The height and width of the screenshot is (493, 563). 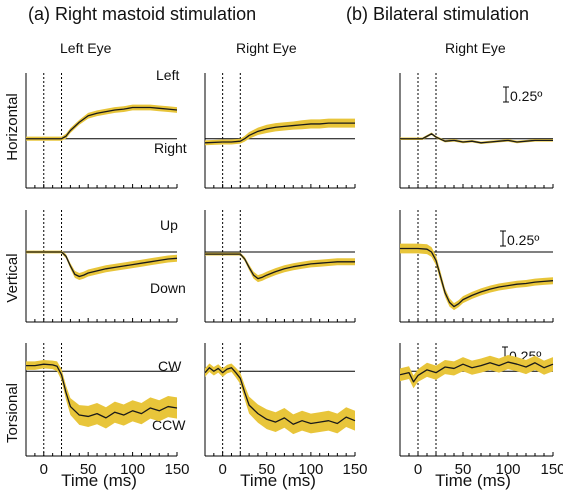 What do you see at coordinates (142, 14) in the screenshot?
I see `header-a: (a) Right mastoid stimulation` at bounding box center [142, 14].